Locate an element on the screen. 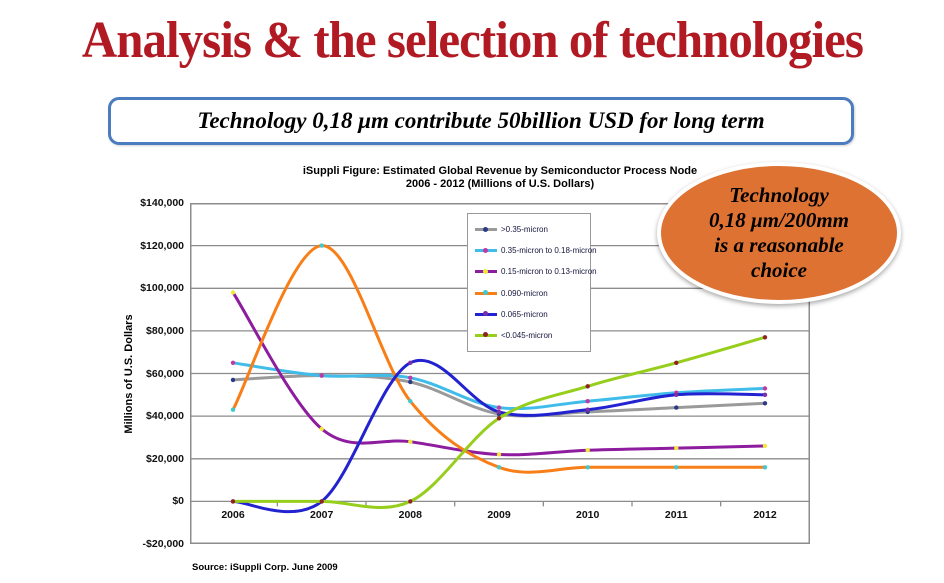 The height and width of the screenshot is (583, 944). x-tick-label: 2008 is located at coordinates (410, 515).